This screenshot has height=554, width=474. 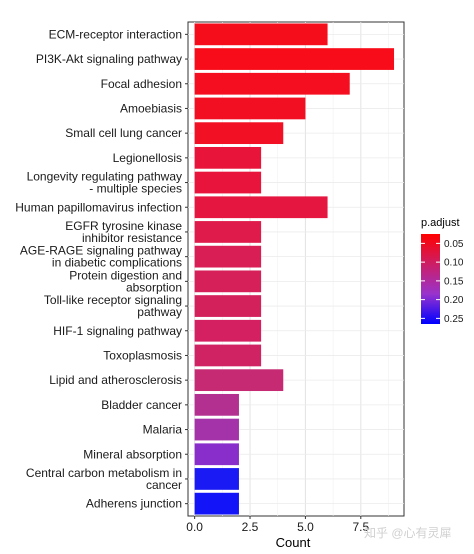 I want to click on y-tick-label: Adherens junction, so click(x=134, y=504).